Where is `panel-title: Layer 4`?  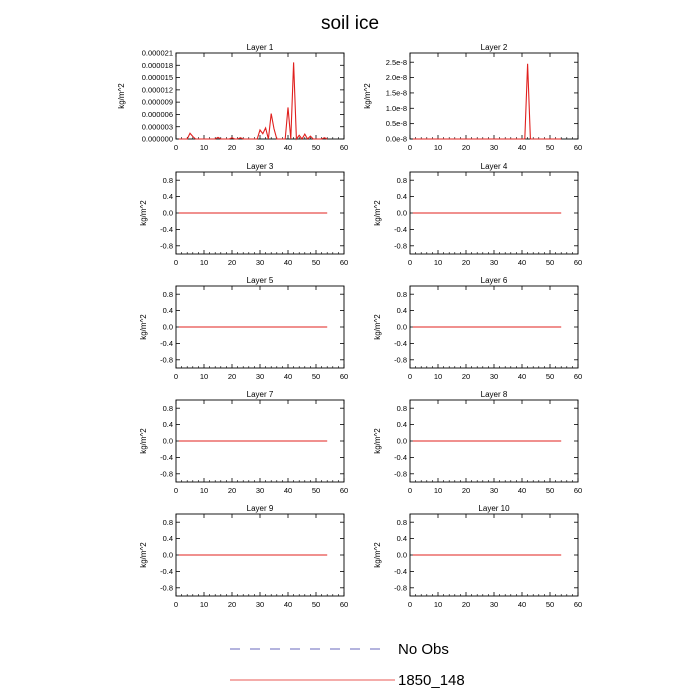 panel-title: Layer 4 is located at coordinates (494, 166).